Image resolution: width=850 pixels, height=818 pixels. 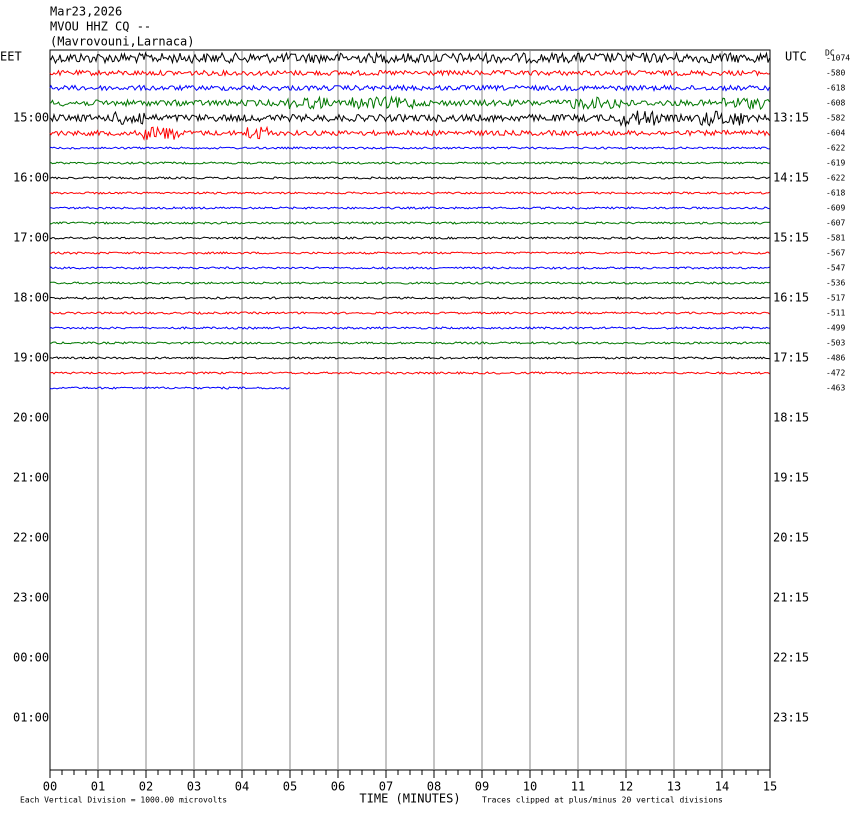 I want to click on utc-hour: 17:15, so click(x=791, y=358).